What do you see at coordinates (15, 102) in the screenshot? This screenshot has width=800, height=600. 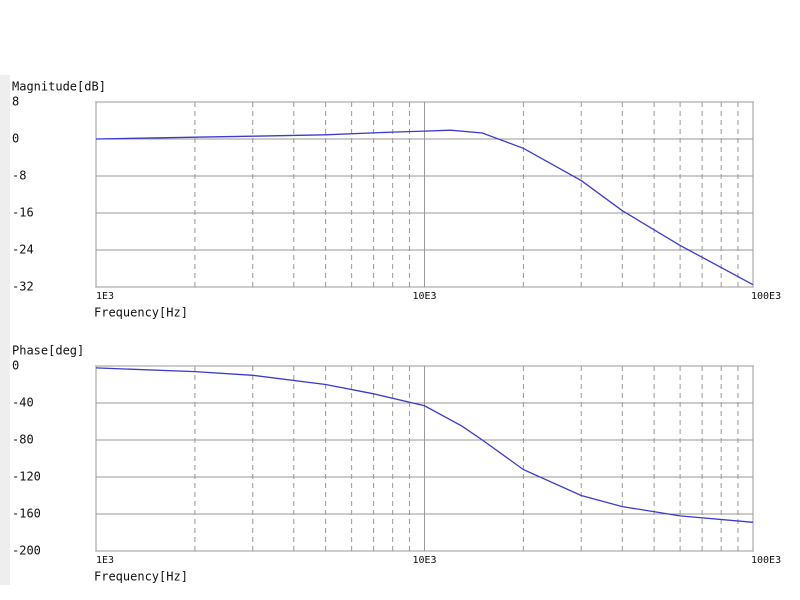 I see `y-tick-label: 8` at bounding box center [15, 102].